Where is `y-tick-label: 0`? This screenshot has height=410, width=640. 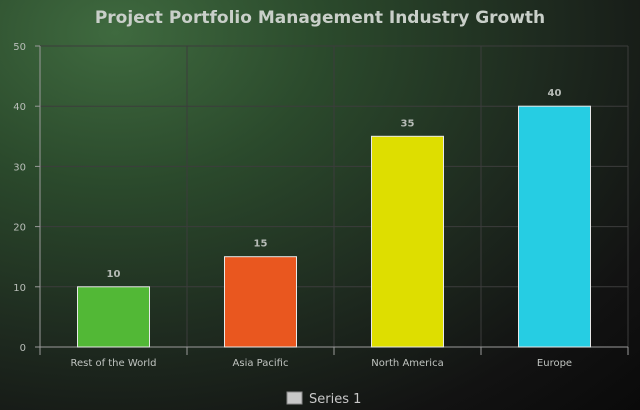
y-tick-label: 0 is located at coordinates (23, 348).